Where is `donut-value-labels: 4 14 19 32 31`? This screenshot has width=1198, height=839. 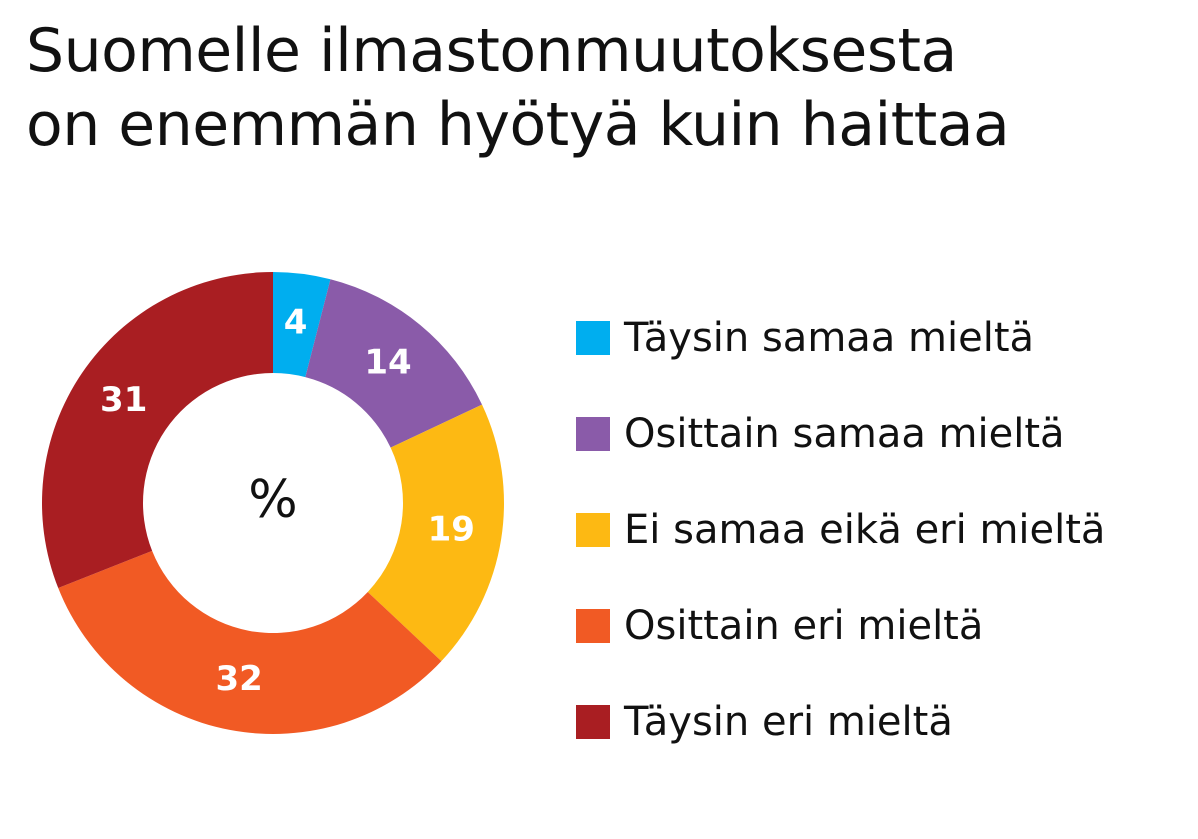
donut-value-labels: 4 14 19 32 31 is located at coordinates (287, 500).